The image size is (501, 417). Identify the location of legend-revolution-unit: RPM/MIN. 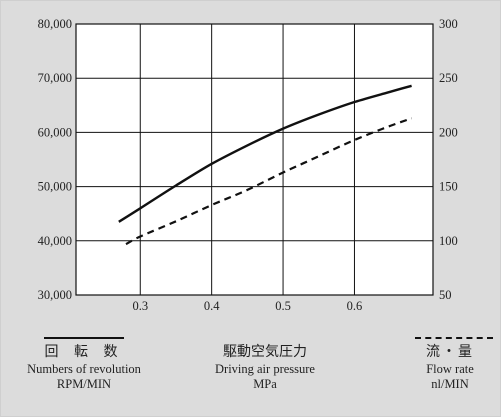
(84, 384).